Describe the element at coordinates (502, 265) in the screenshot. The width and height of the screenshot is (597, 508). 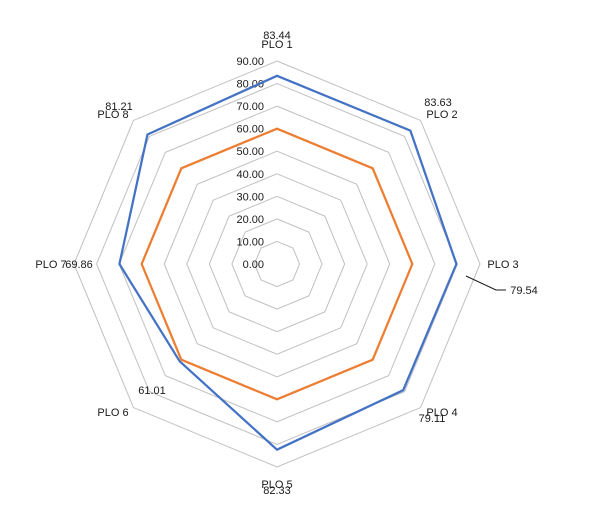
I see `category-label: PLO 3` at that location.